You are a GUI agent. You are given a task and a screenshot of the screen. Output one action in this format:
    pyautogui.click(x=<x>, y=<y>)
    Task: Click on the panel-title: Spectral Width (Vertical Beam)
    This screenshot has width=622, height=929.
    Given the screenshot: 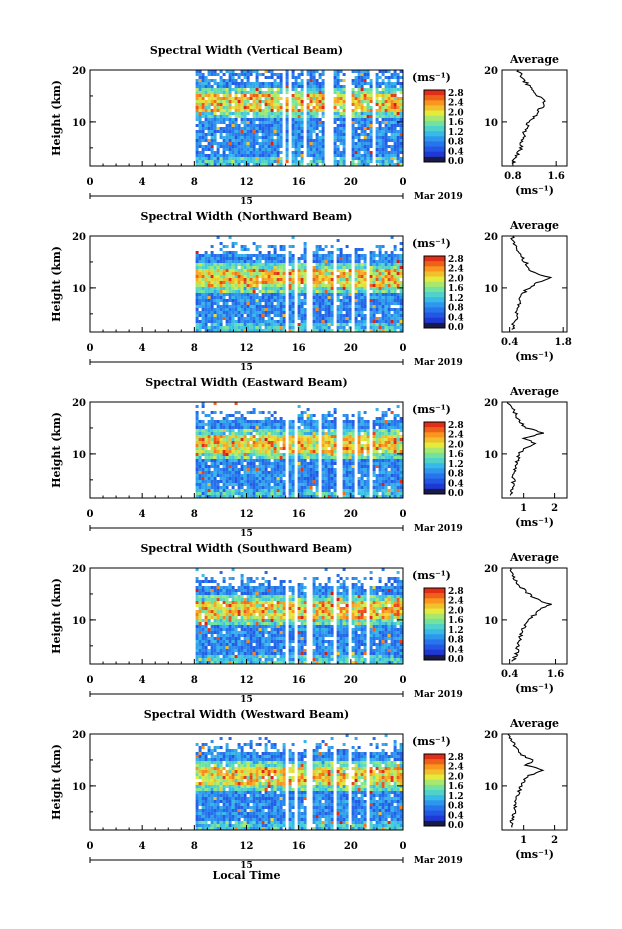 What is the action you would take?
    pyautogui.click(x=246, y=50)
    